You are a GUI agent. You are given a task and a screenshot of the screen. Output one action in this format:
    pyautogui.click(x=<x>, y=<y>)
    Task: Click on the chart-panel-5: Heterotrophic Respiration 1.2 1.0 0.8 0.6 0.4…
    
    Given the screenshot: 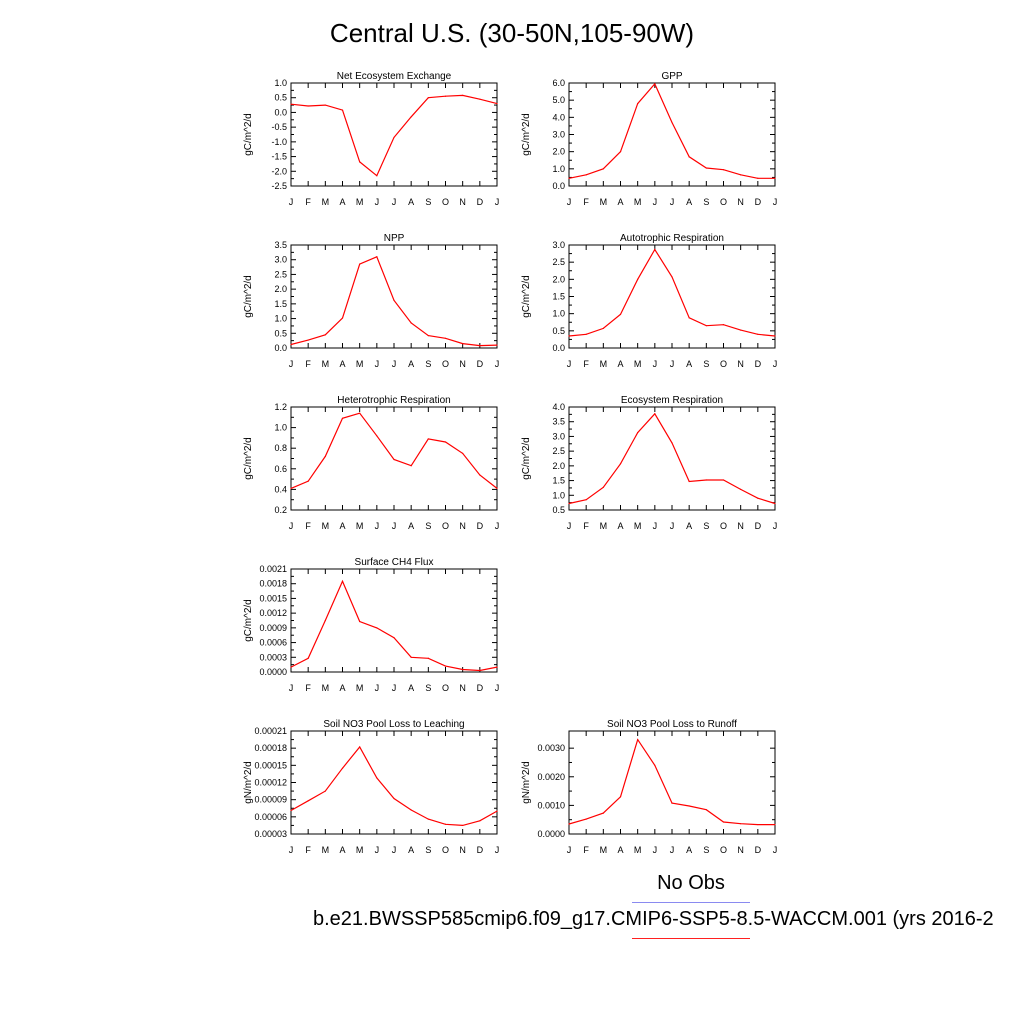 What is the action you would take?
    pyautogui.click(x=371, y=463)
    